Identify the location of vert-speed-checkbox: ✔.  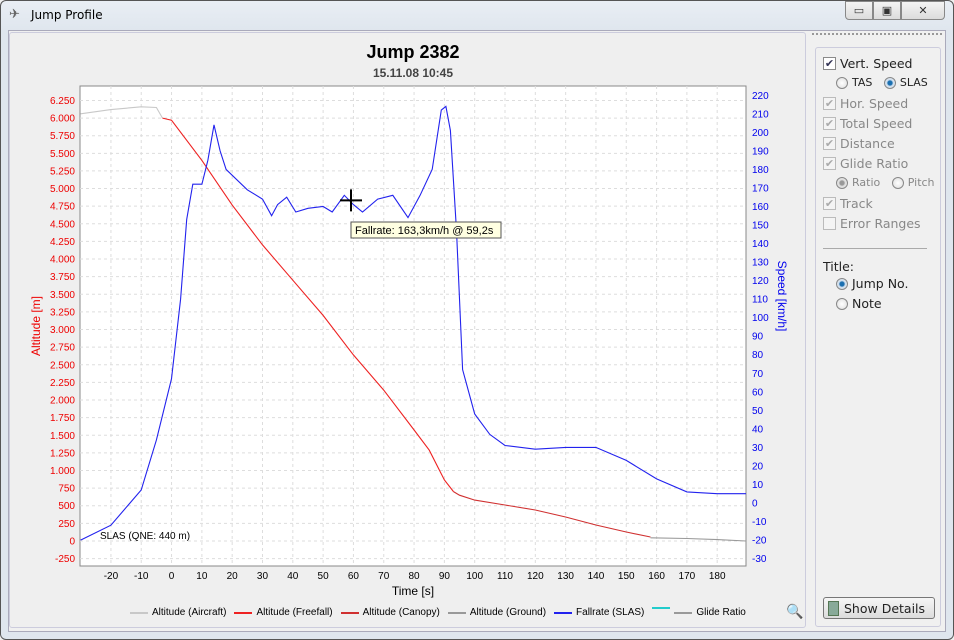
(829, 63).